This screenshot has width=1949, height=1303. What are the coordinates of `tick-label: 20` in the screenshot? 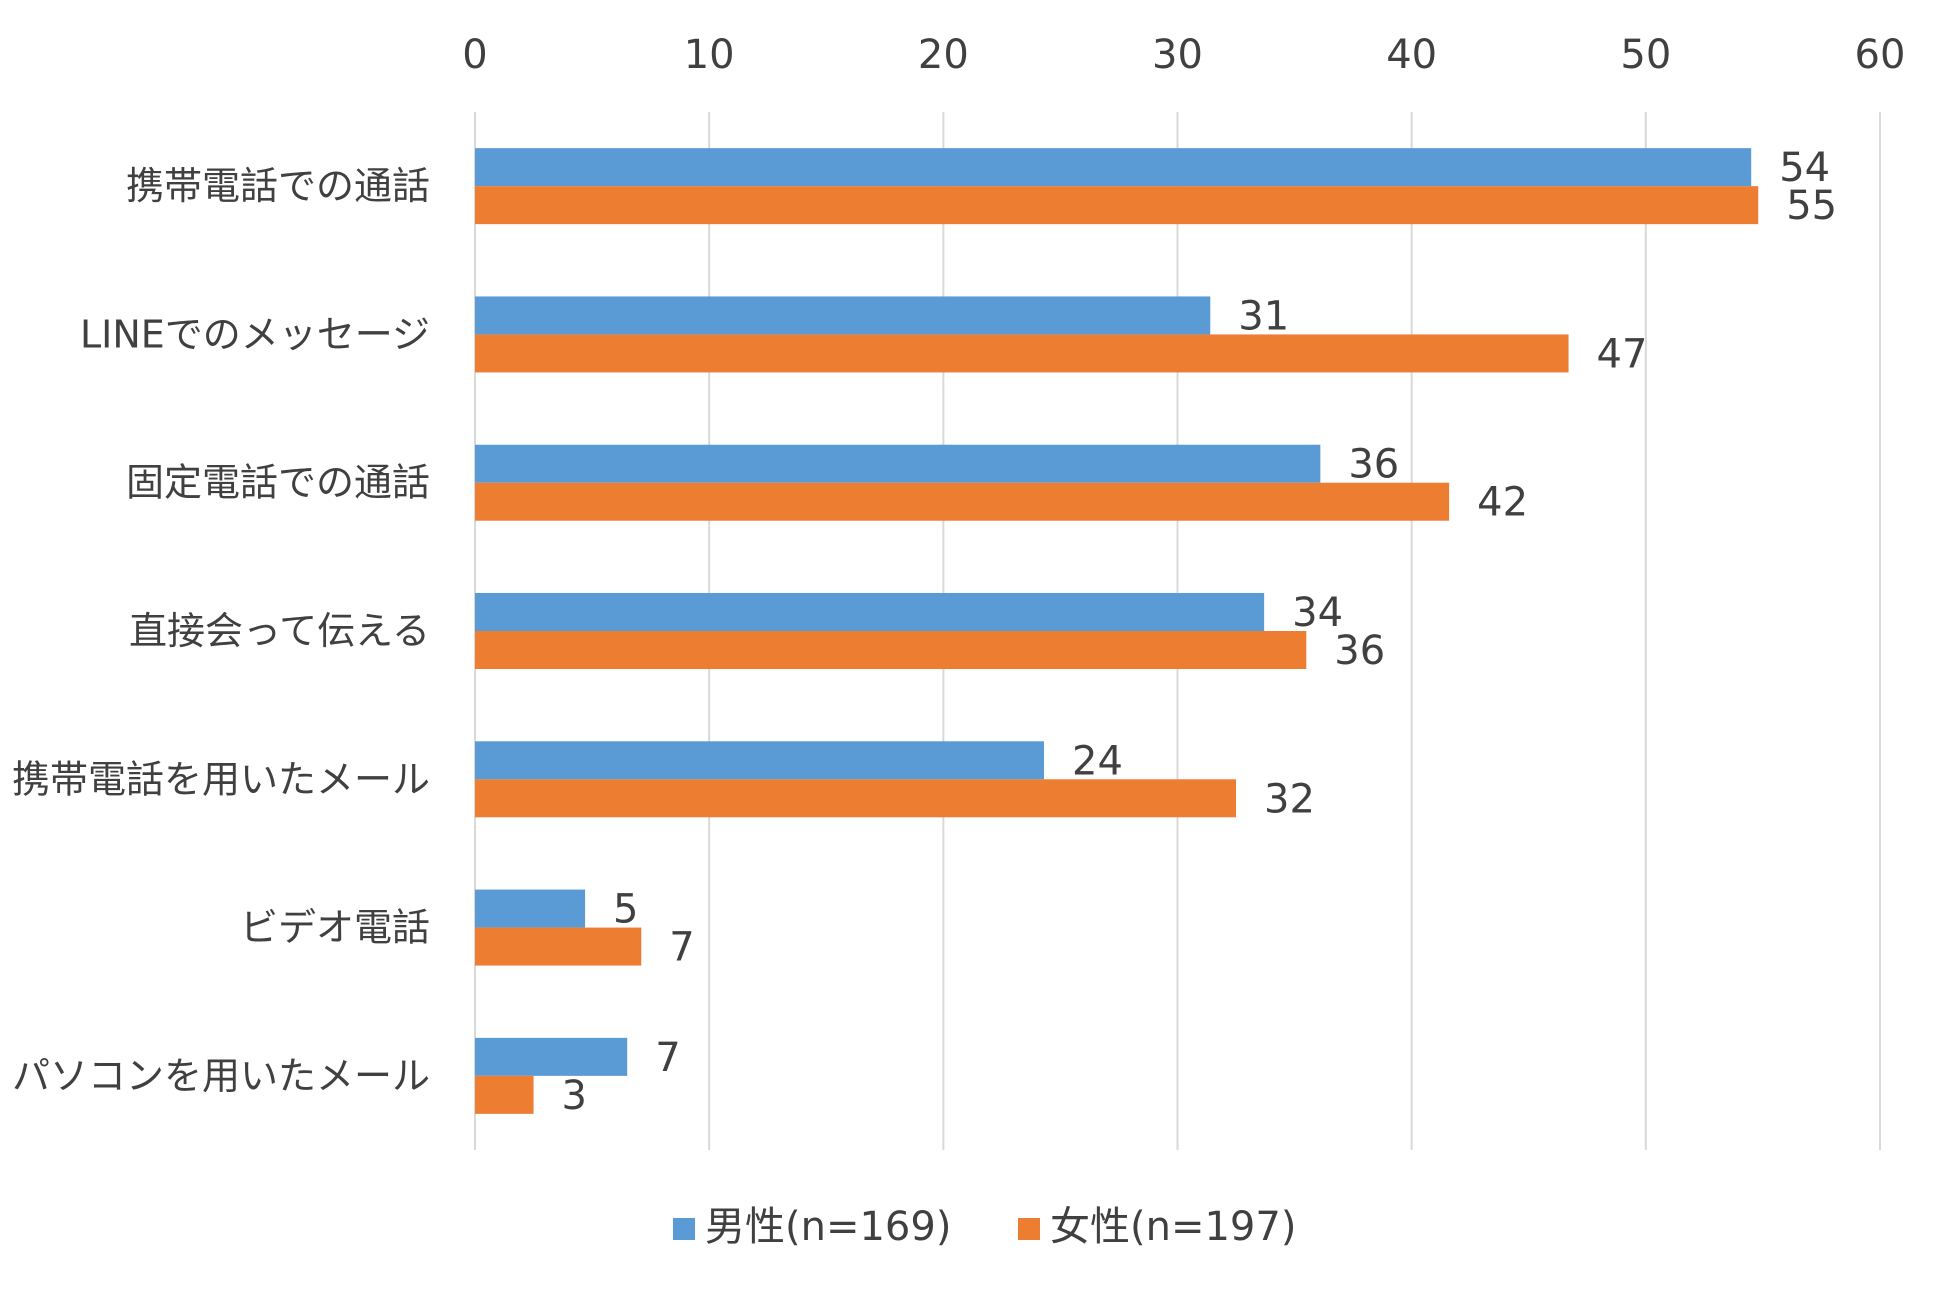 It's located at (943, 55).